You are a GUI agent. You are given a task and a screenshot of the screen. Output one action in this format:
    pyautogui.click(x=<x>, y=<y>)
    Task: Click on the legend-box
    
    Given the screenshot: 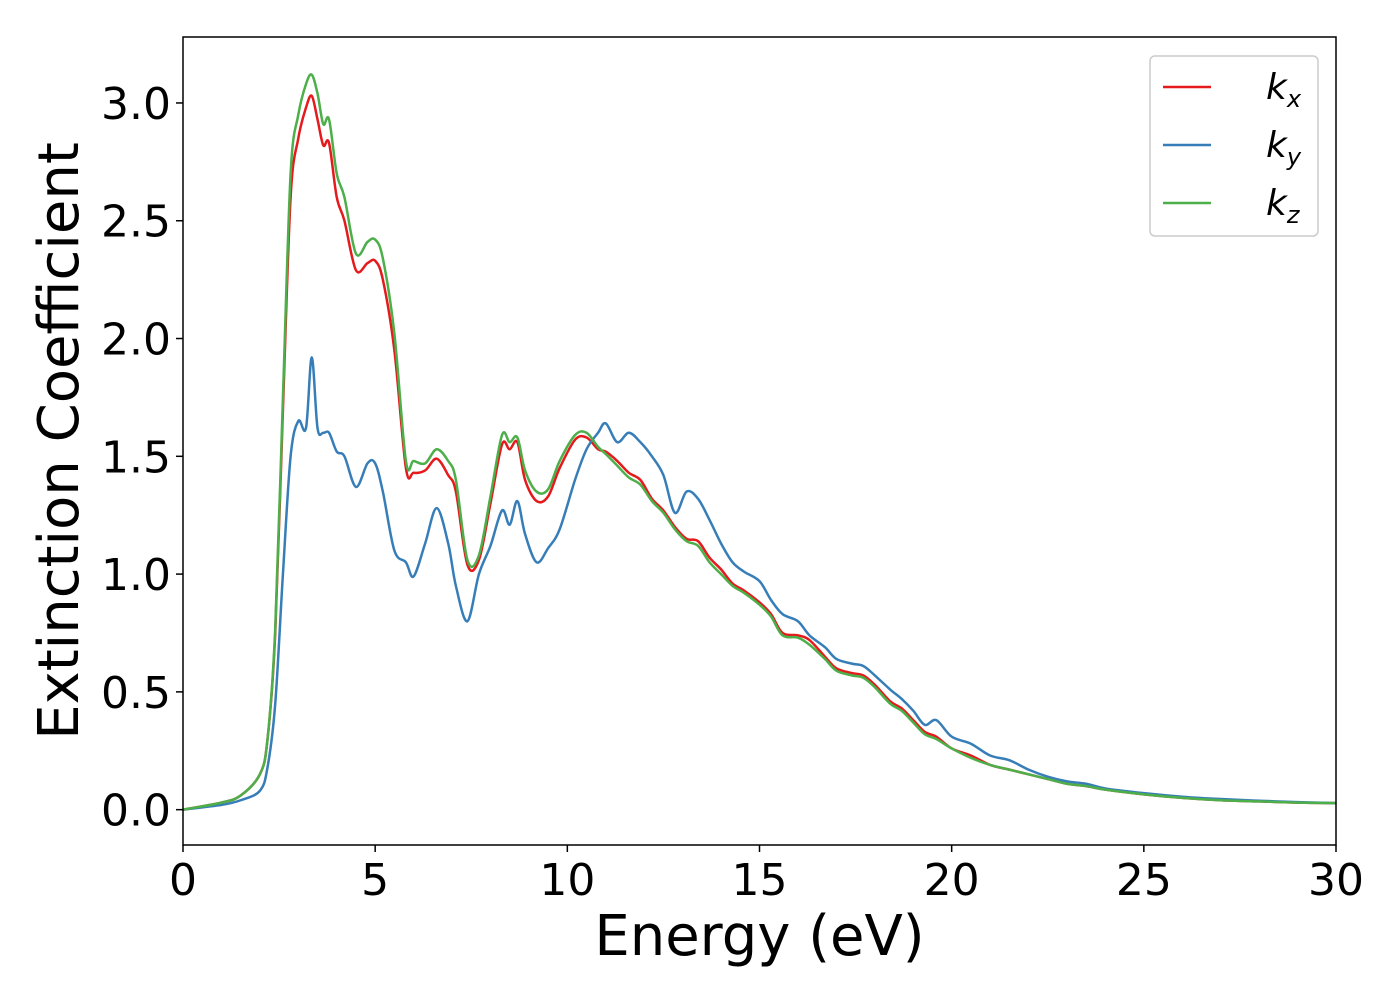 What is the action you would take?
    pyautogui.click(x=1234, y=146)
    